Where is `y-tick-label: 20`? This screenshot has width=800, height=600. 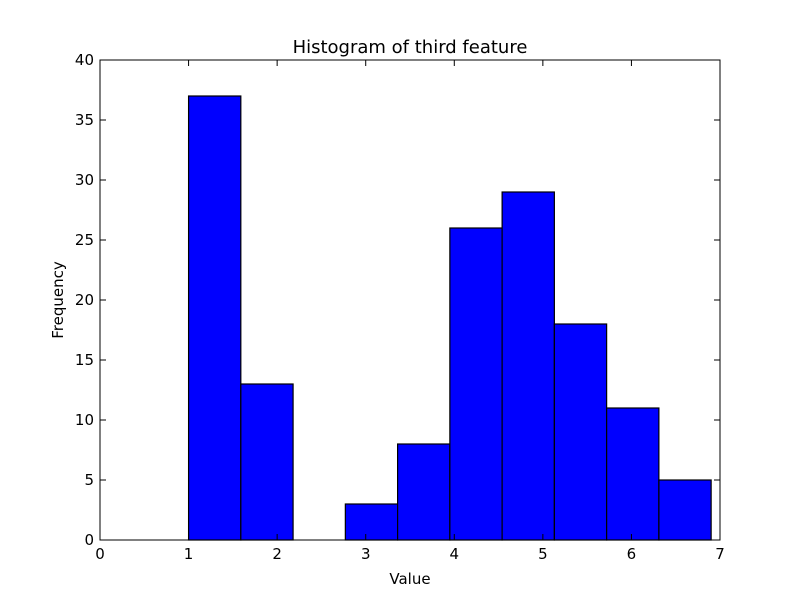 y-tick-label: 20 is located at coordinates (84, 300).